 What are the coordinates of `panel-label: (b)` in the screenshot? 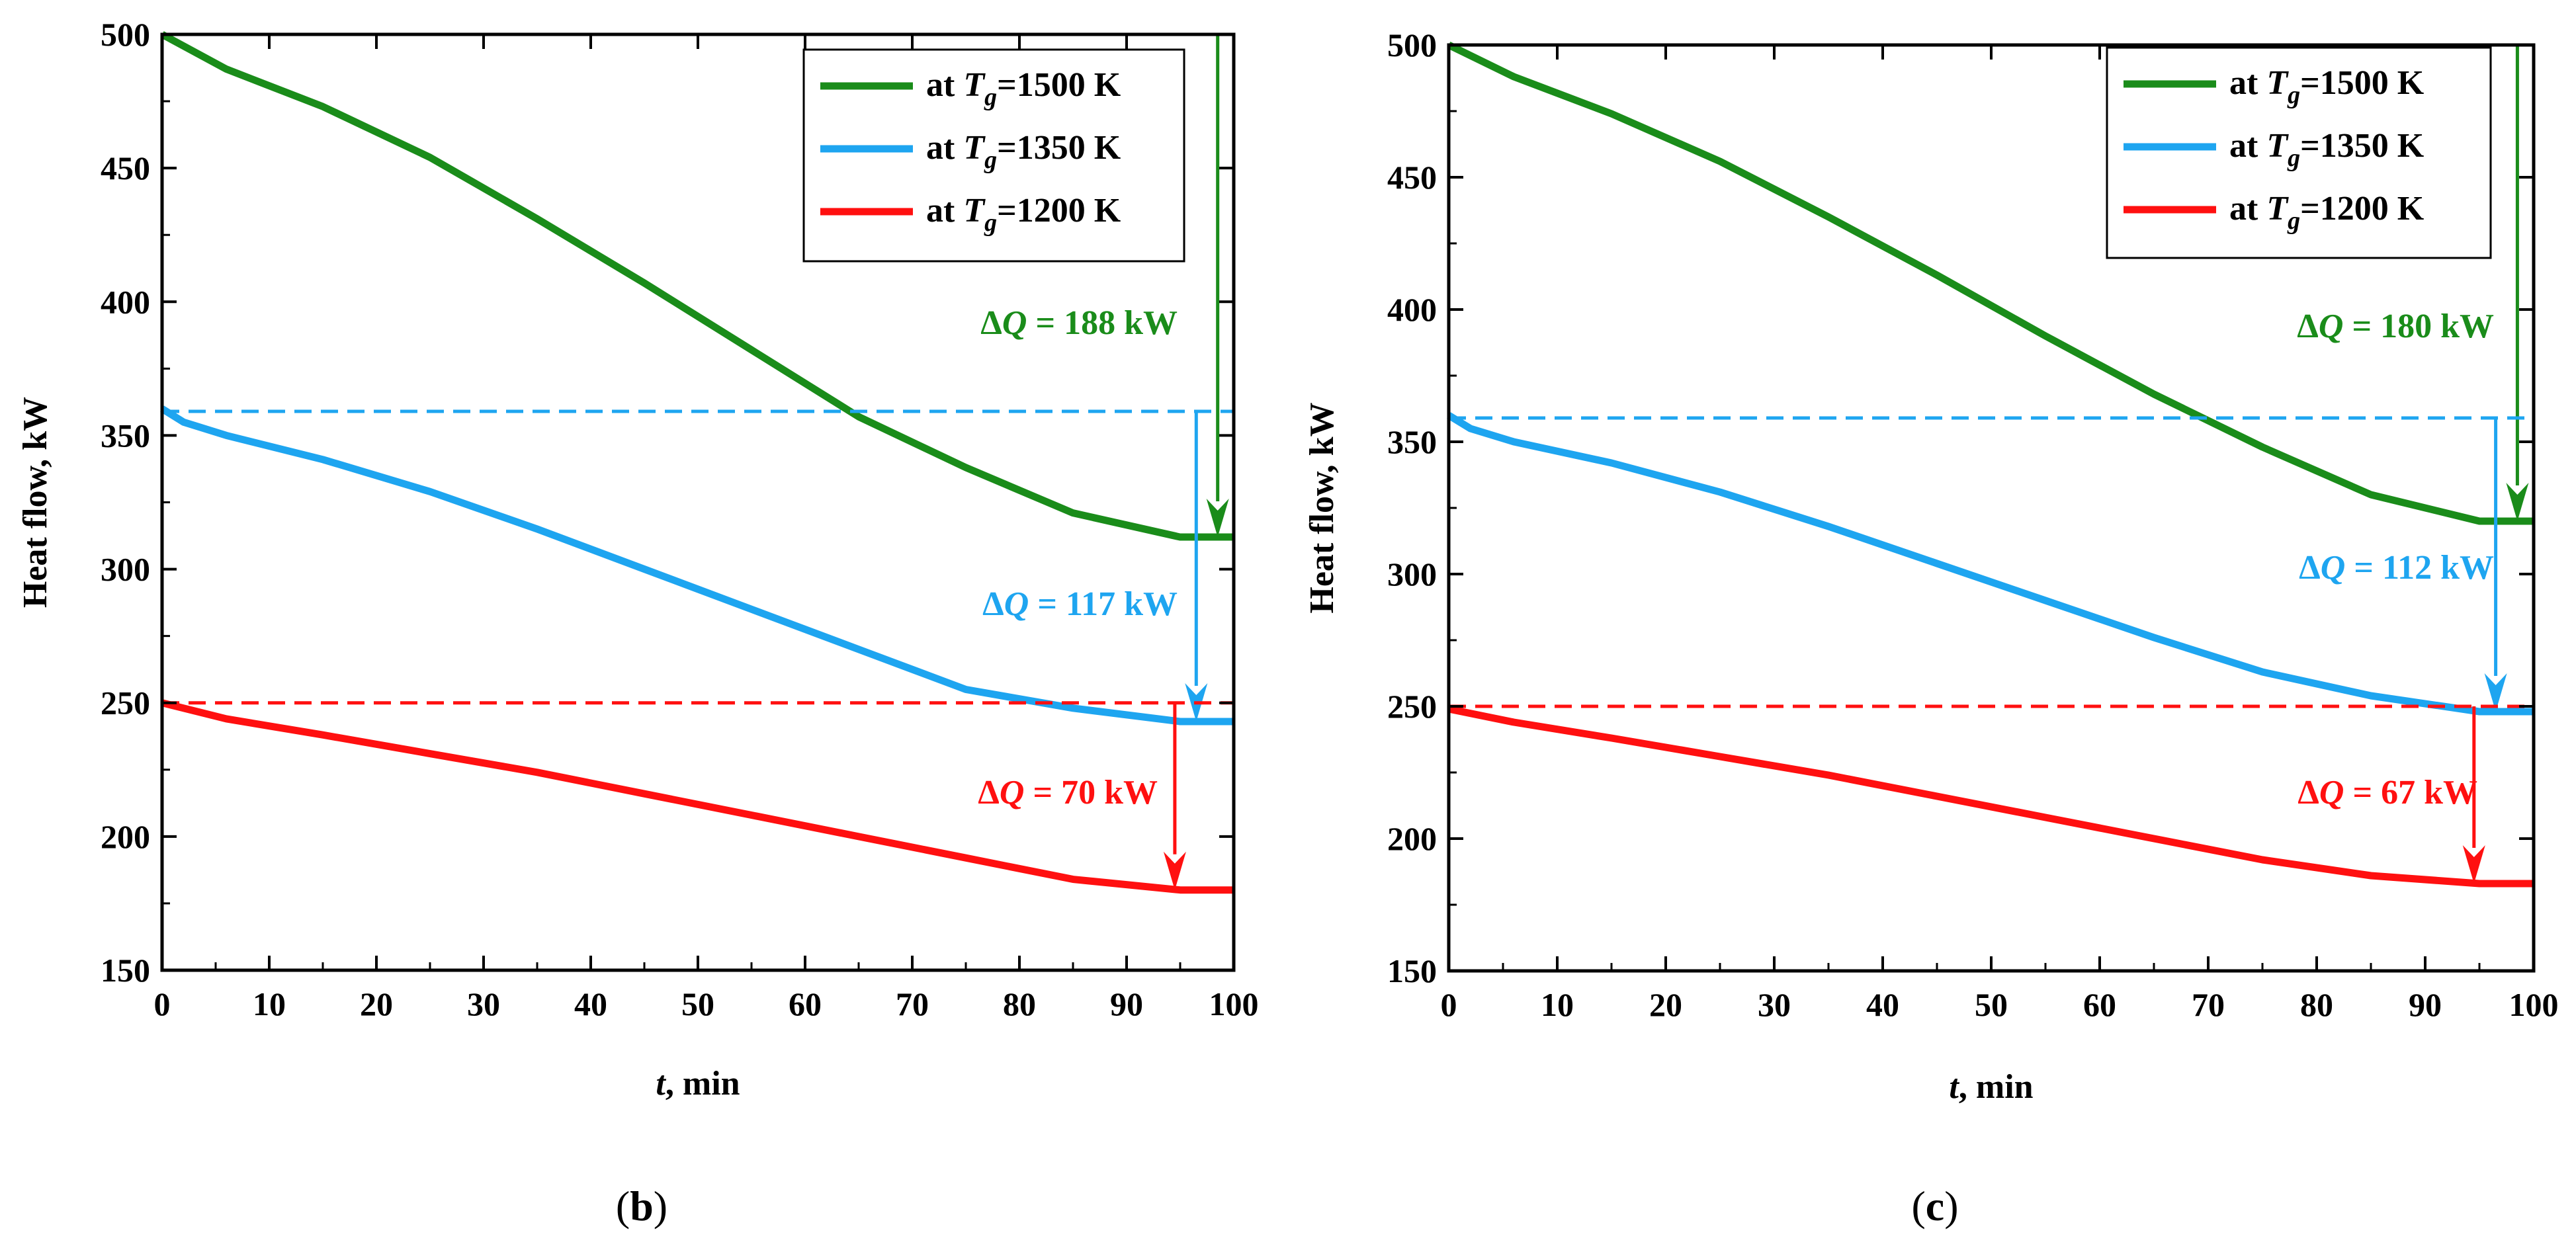 It's located at (641, 1206).